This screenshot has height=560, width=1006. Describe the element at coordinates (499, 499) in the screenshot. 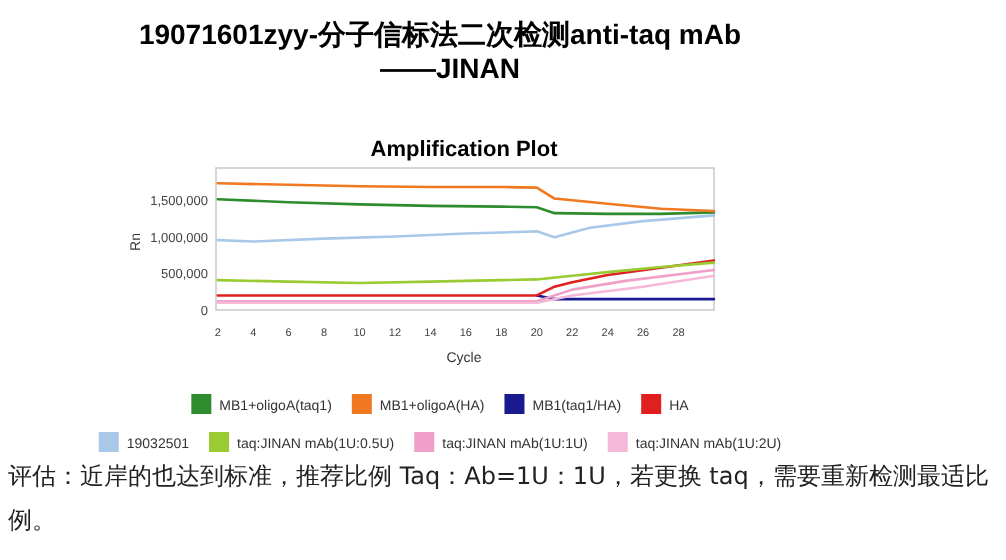

I see `annotation: 评估：近岸的也达到标准，推荐比例 Taq：Ab=1U：1U，若更换 taq，需要重新检测最适比例。` at that location.